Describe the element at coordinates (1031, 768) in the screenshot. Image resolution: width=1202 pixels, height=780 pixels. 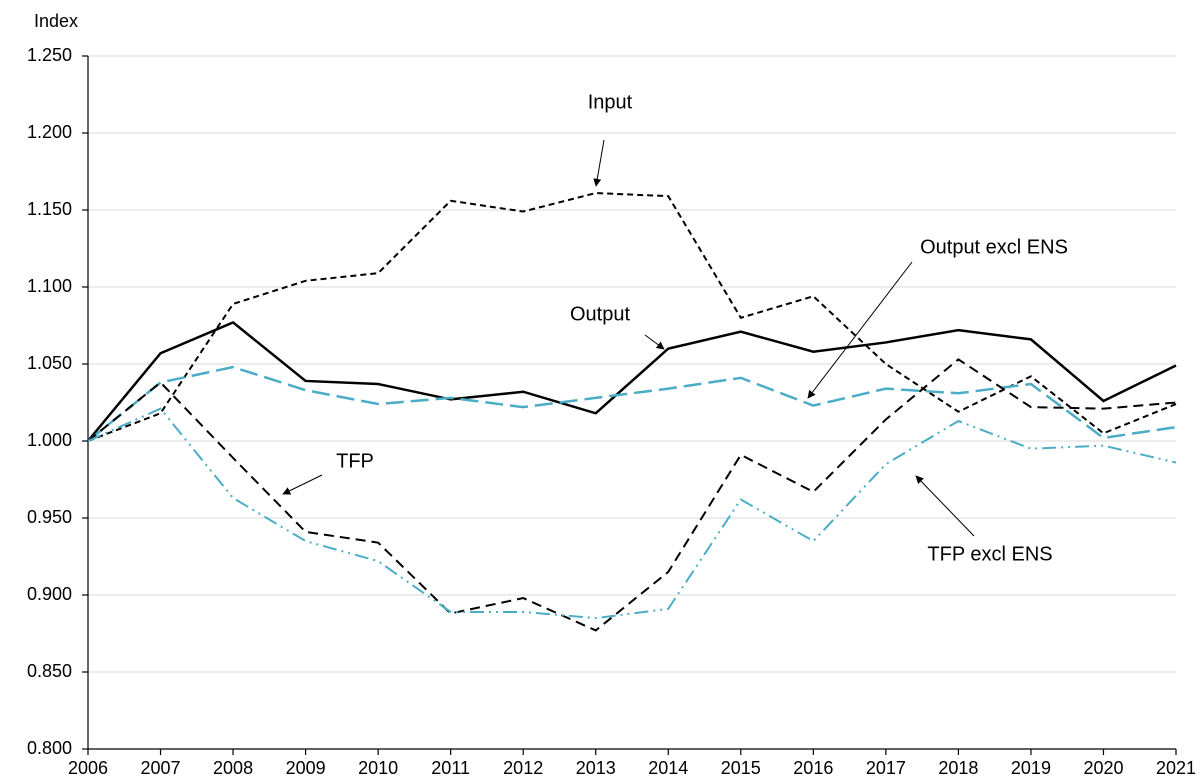
I see `x-tick-label: 2019` at that location.